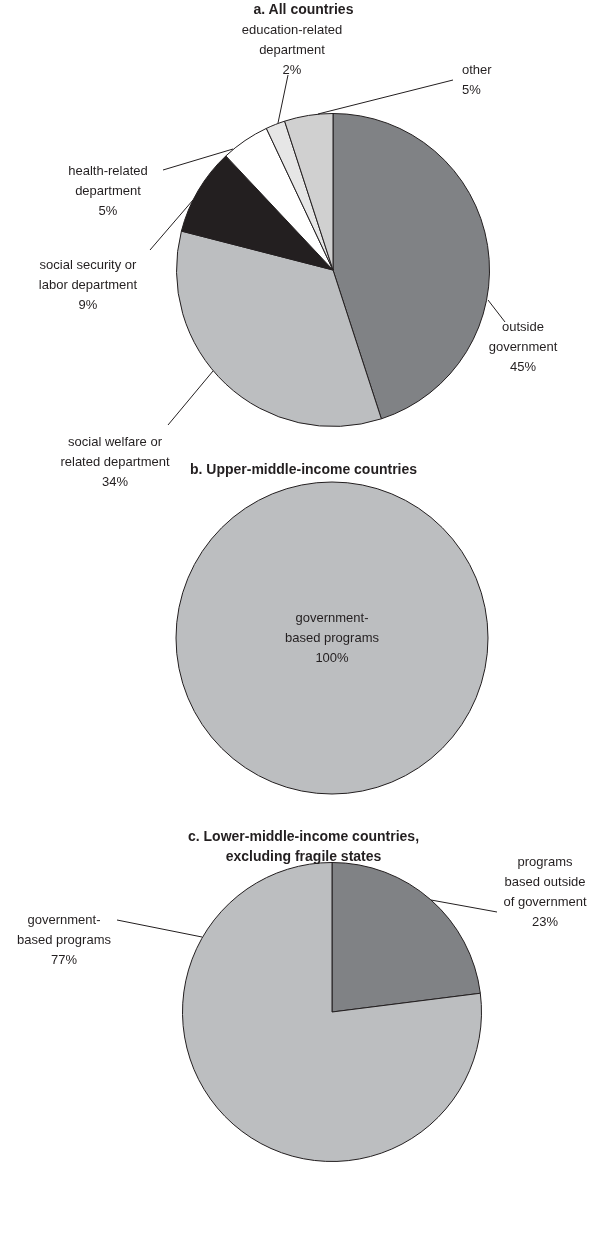  Describe the element at coordinates (303, 8) in the screenshot. I see `chart-title: a. All countries` at that location.